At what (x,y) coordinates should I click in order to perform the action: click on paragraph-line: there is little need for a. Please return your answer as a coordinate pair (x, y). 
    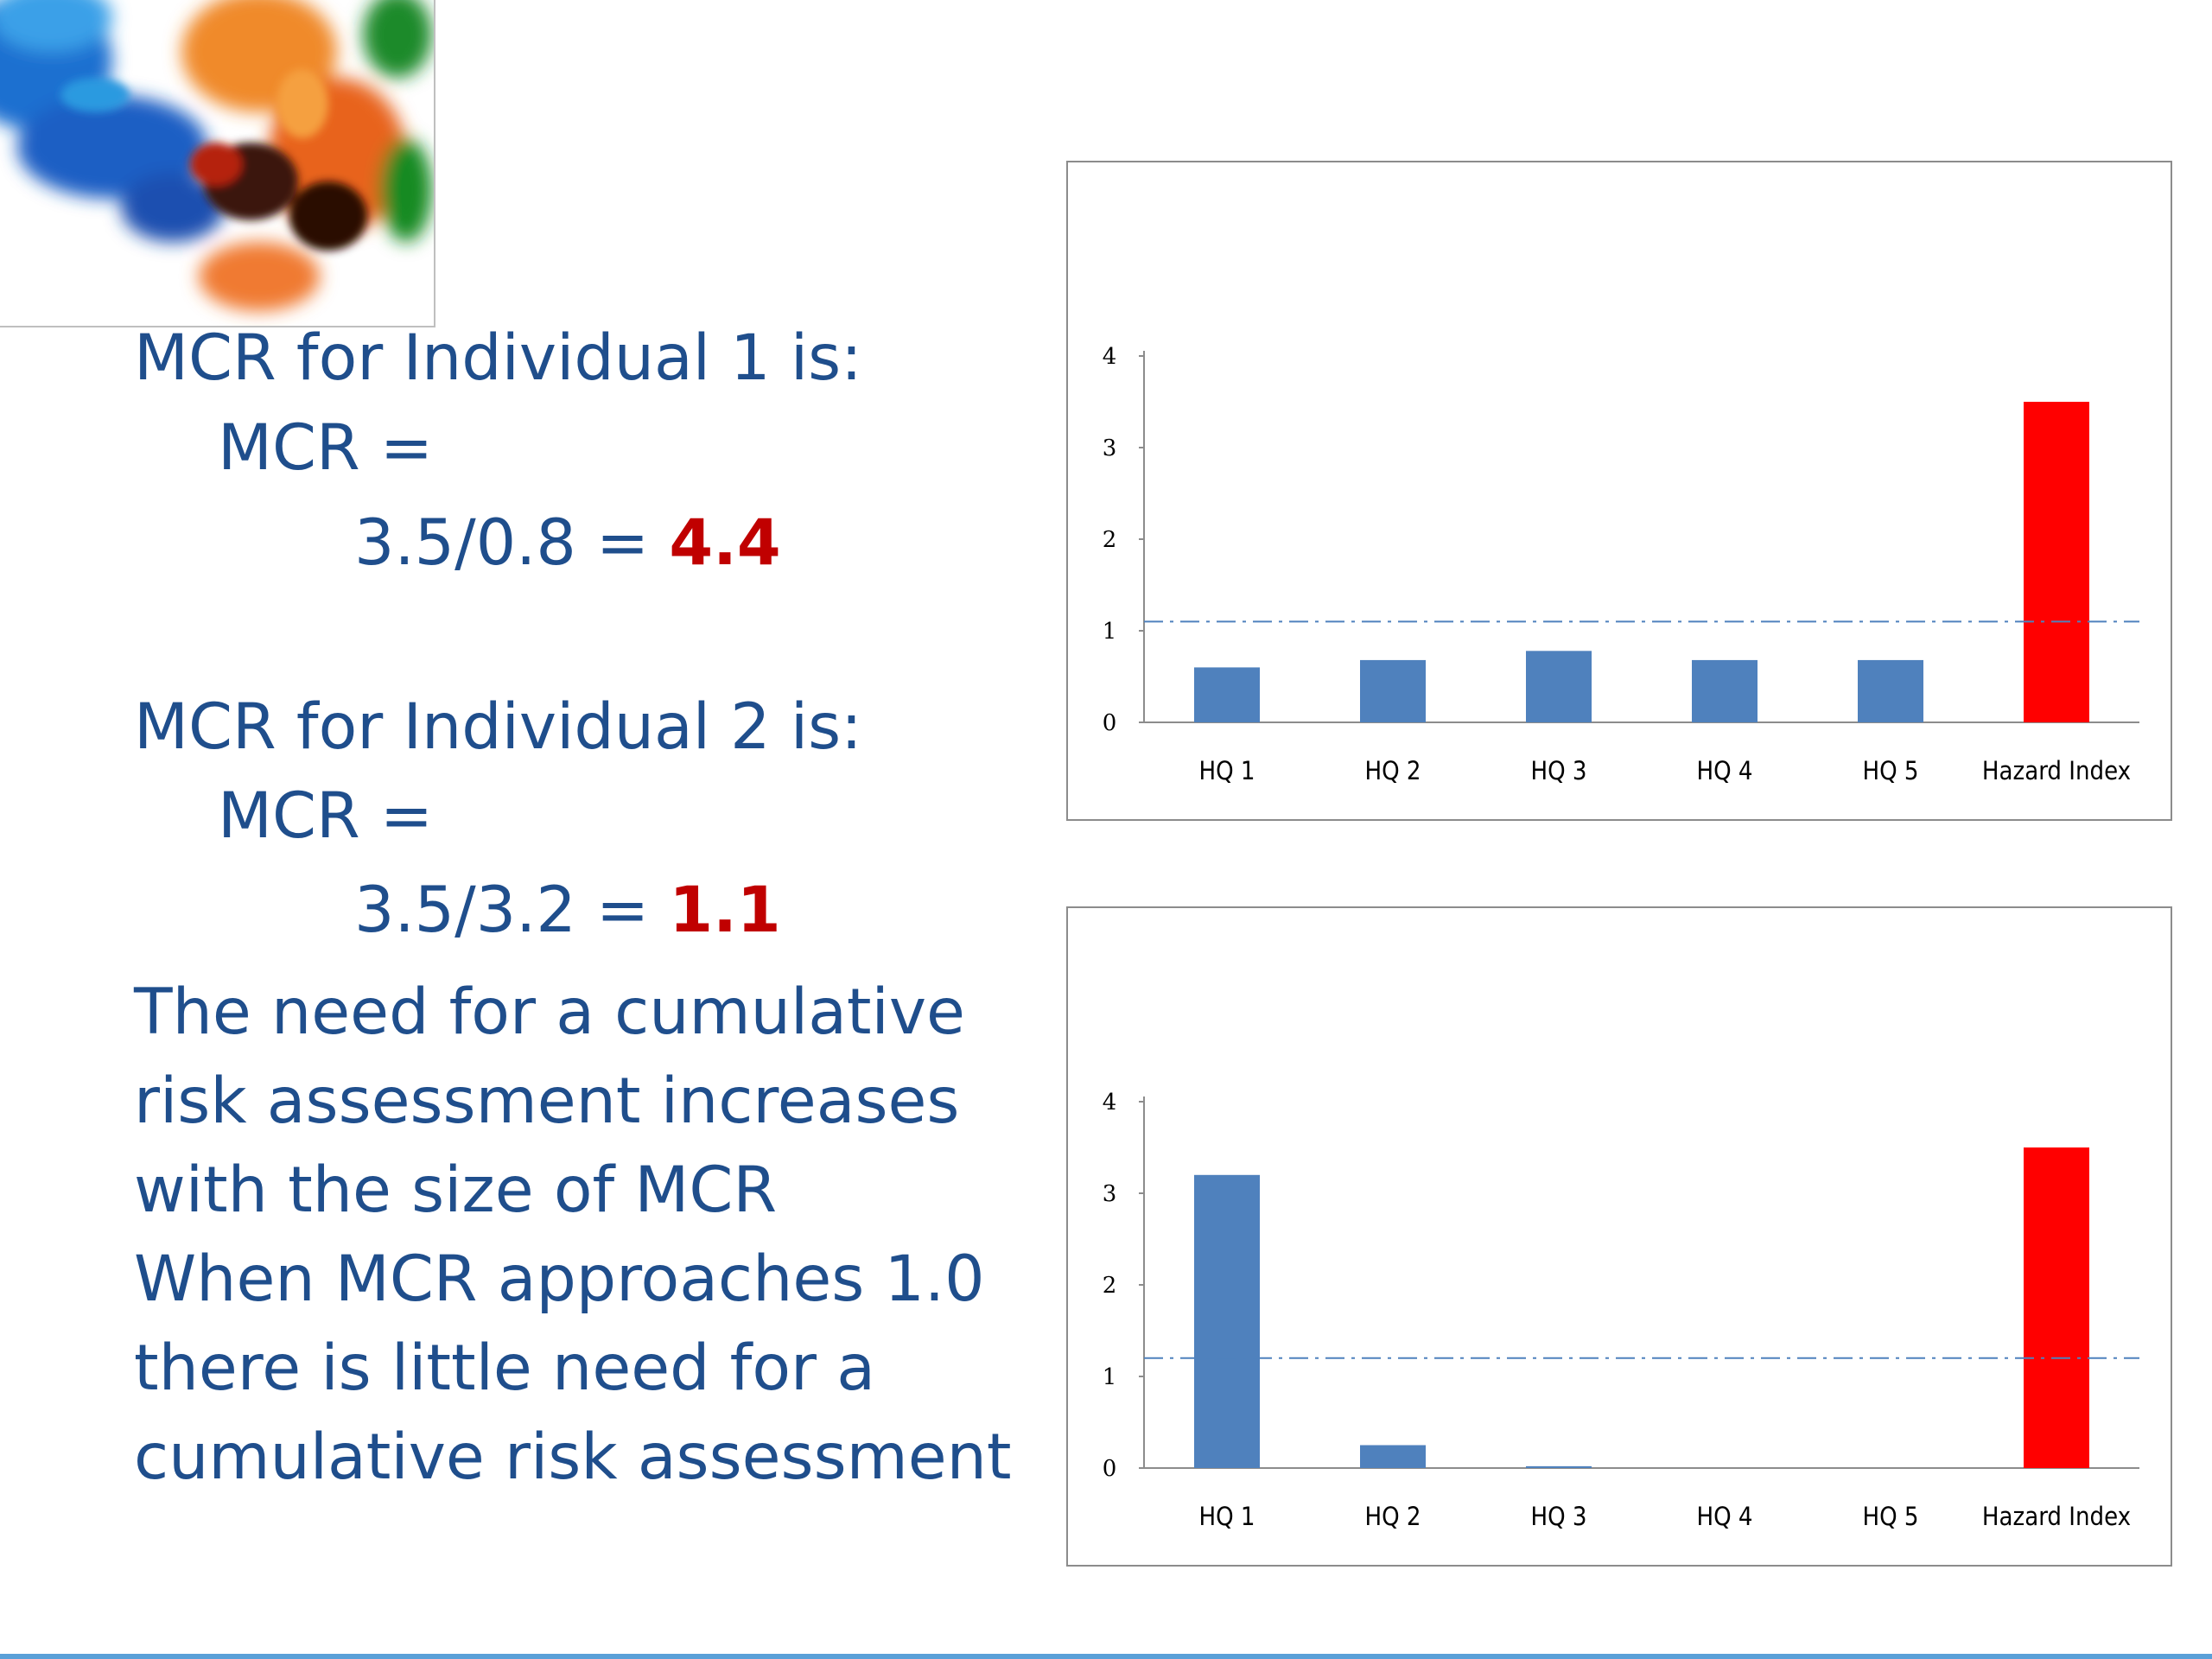
    Looking at the image, I should click on (504, 1368).